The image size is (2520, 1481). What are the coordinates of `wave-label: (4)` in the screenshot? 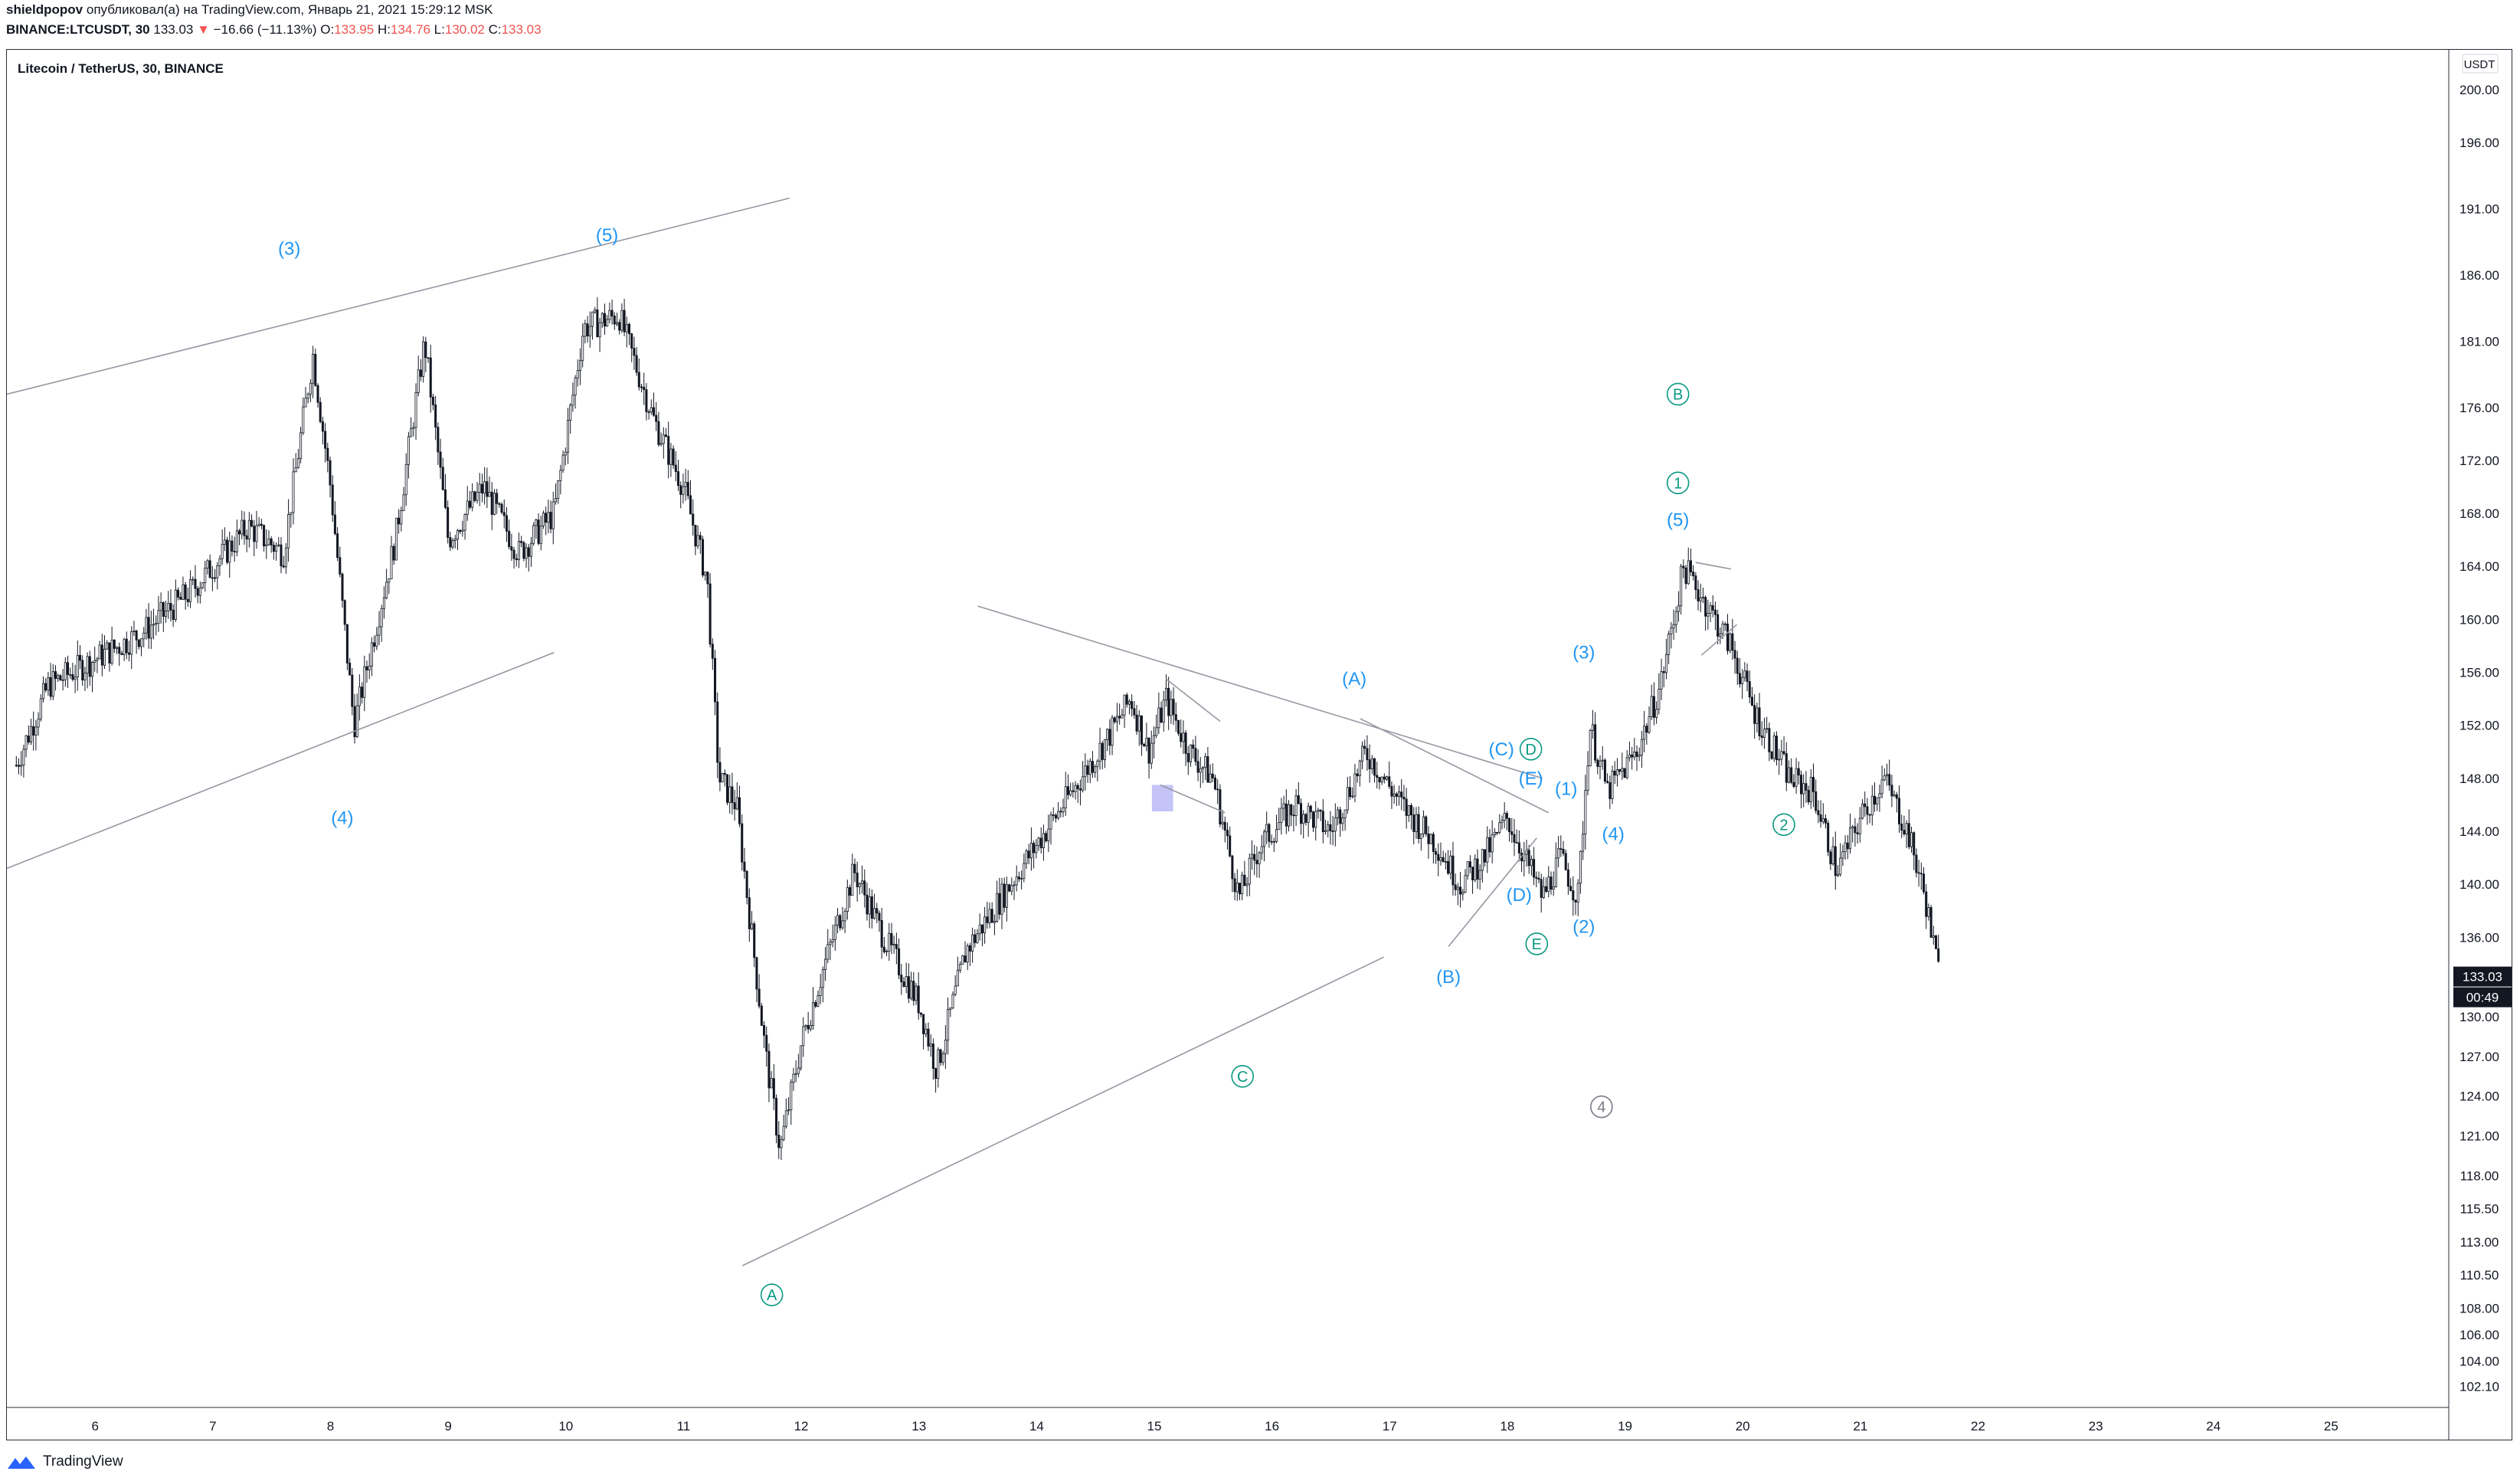 It's located at (342, 818).